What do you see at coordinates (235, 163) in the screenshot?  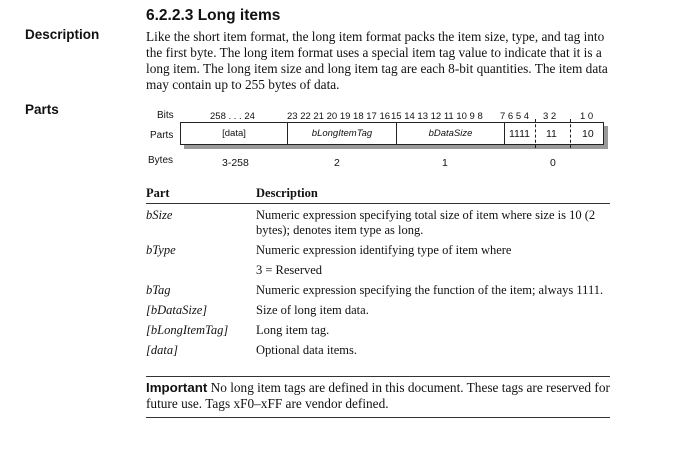 I see `bytes-data: 3-258` at bounding box center [235, 163].